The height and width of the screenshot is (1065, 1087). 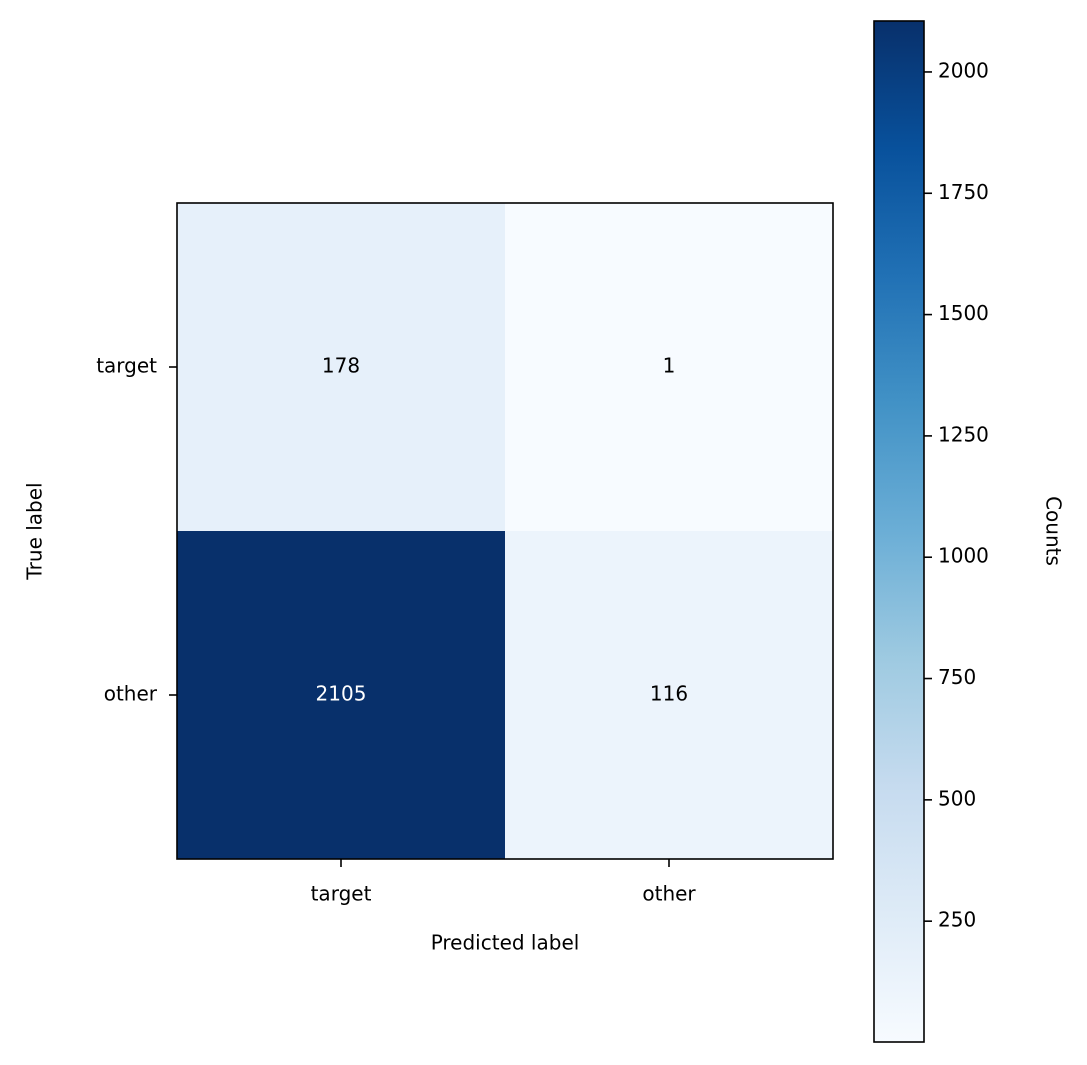 I want to click on cell-value-0-0: 178, so click(x=341, y=366).